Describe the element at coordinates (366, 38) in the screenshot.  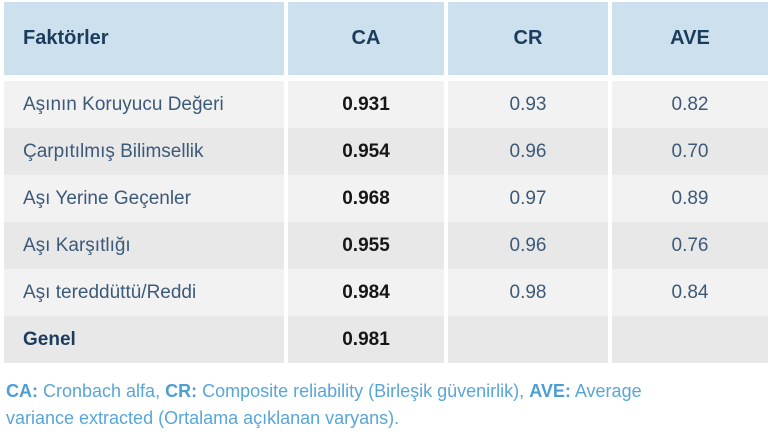
I see `column-header-ca: CA` at that location.